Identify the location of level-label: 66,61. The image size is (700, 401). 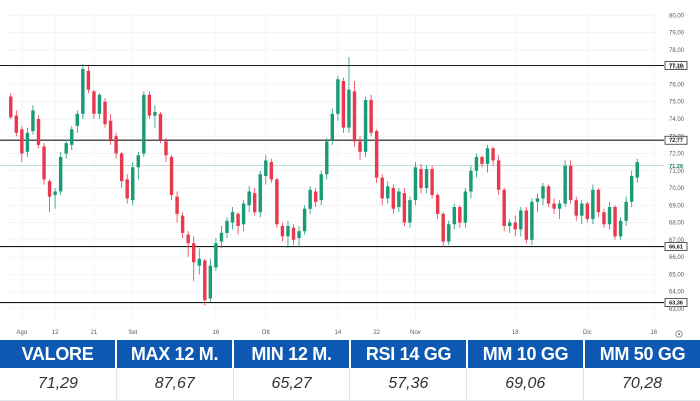
(676, 248).